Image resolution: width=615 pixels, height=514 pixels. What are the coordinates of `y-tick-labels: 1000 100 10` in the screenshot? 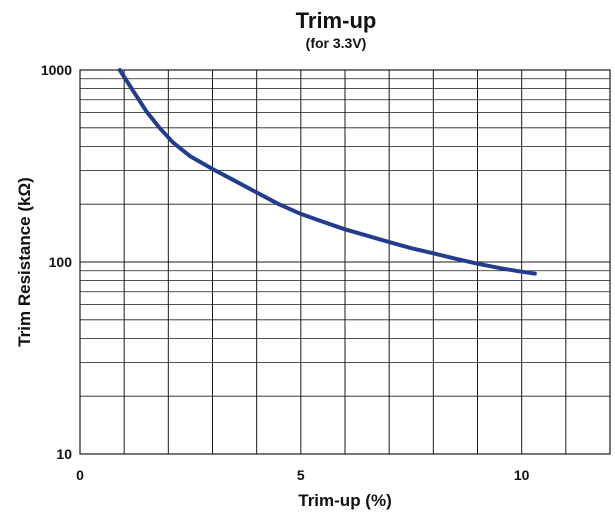 It's located at (56, 262).